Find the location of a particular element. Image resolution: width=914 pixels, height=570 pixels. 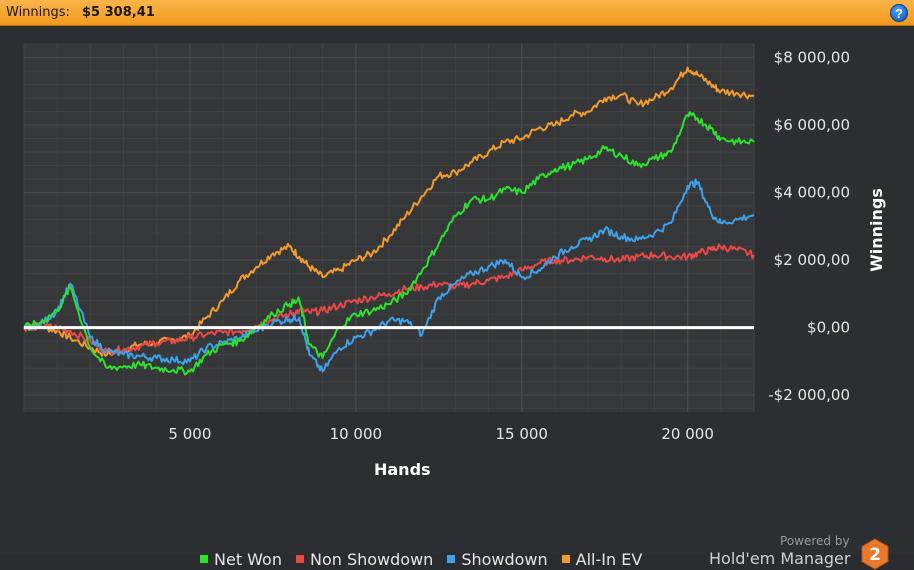

svg-text: 2 is located at coordinates (875, 555).